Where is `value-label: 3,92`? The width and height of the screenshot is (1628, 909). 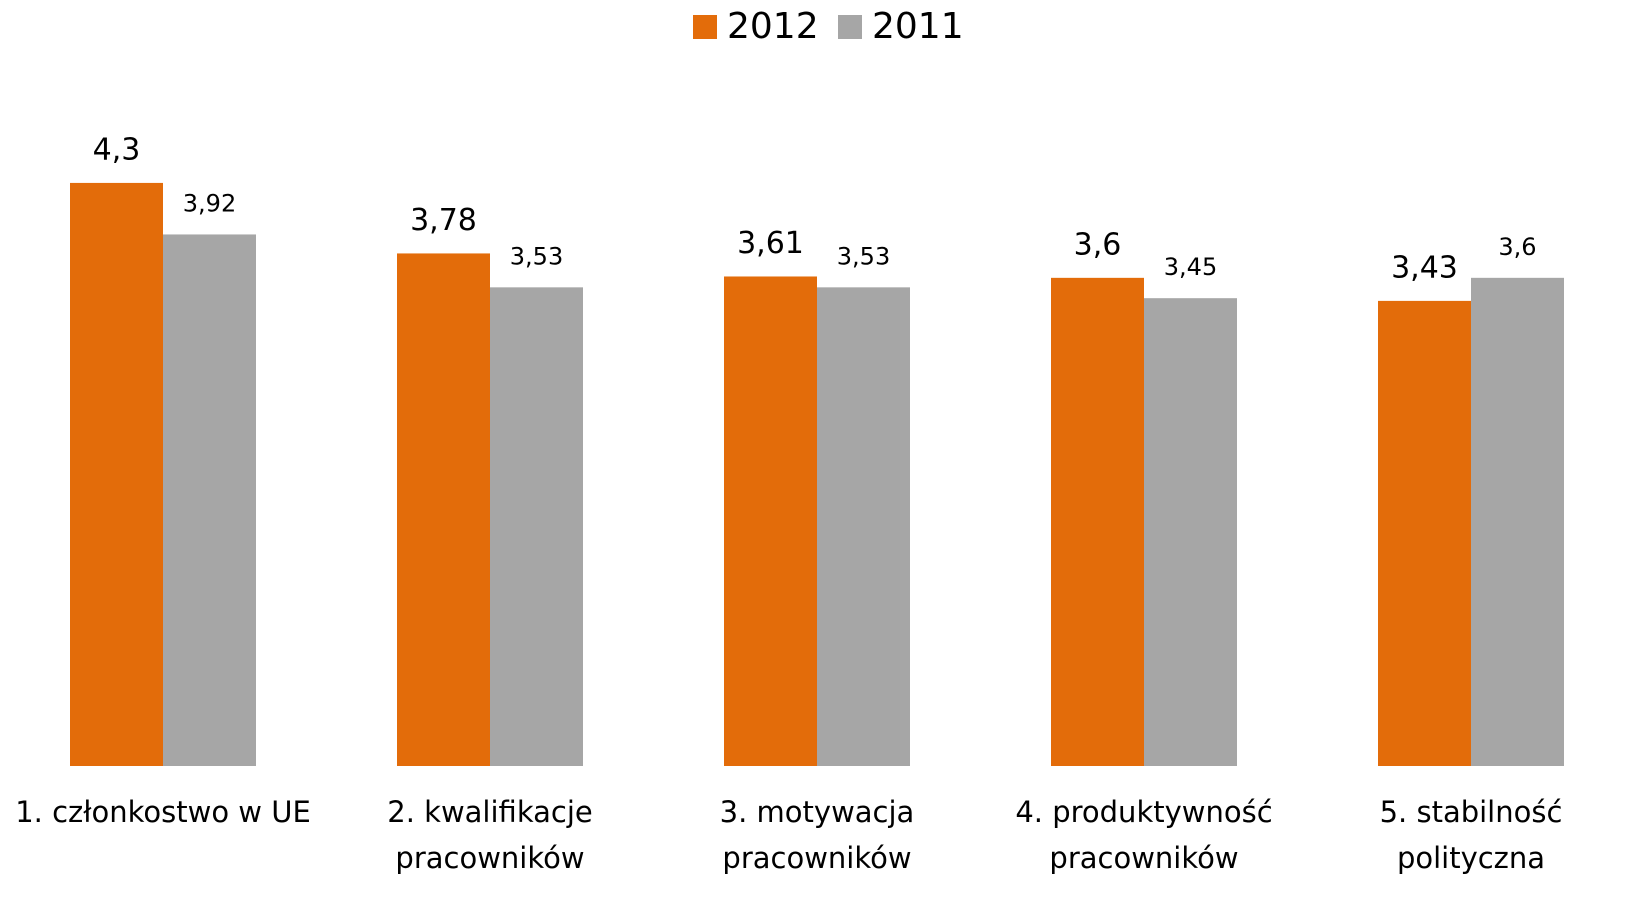 value-label: 3,92 is located at coordinates (209, 203).